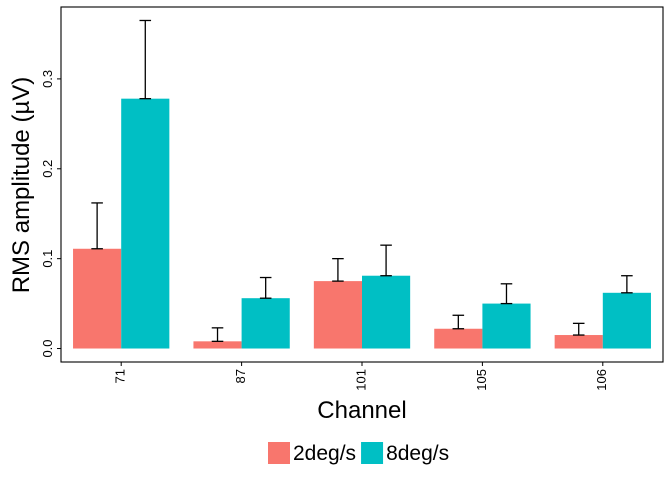  What do you see at coordinates (50, 214) in the screenshot?
I see `y-axis: 0.0 0.1 0.2 0.3` at bounding box center [50, 214].